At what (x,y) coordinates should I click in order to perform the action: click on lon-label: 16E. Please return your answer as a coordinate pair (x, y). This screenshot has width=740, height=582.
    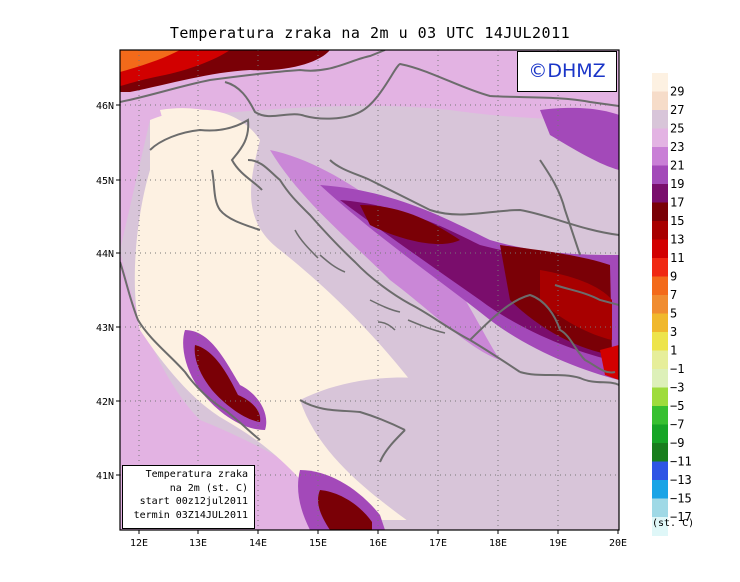
    Looking at the image, I should click on (378, 543).